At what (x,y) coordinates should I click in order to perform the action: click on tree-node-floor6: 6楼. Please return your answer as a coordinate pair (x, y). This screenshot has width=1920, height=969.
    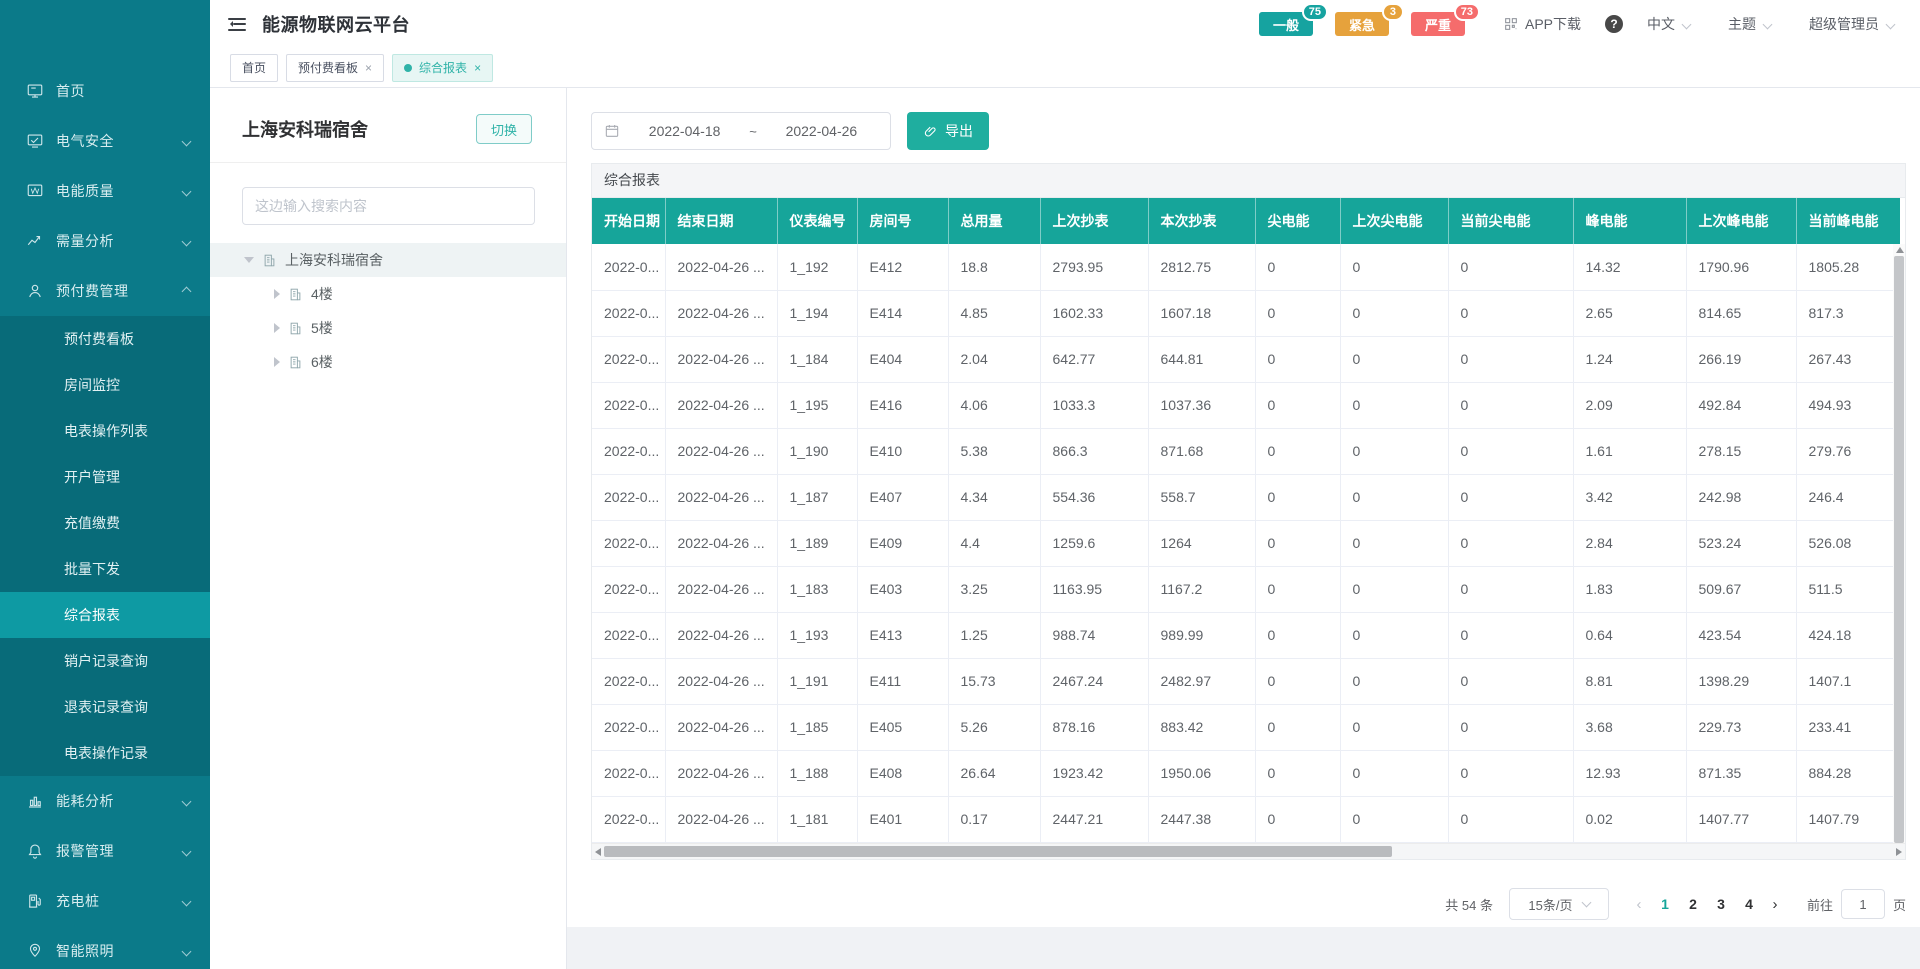
    Looking at the image, I should click on (388, 362).